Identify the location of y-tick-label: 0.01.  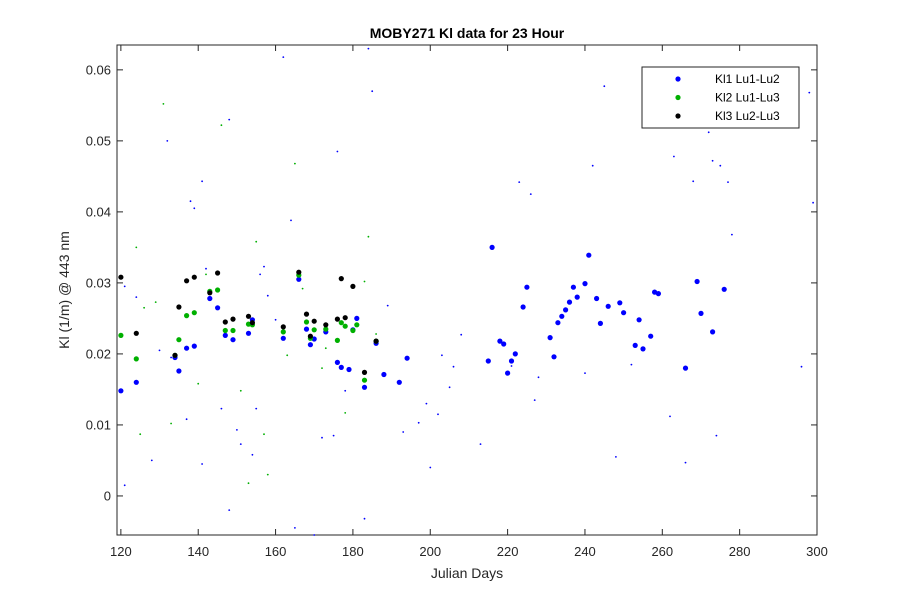
(98, 424).